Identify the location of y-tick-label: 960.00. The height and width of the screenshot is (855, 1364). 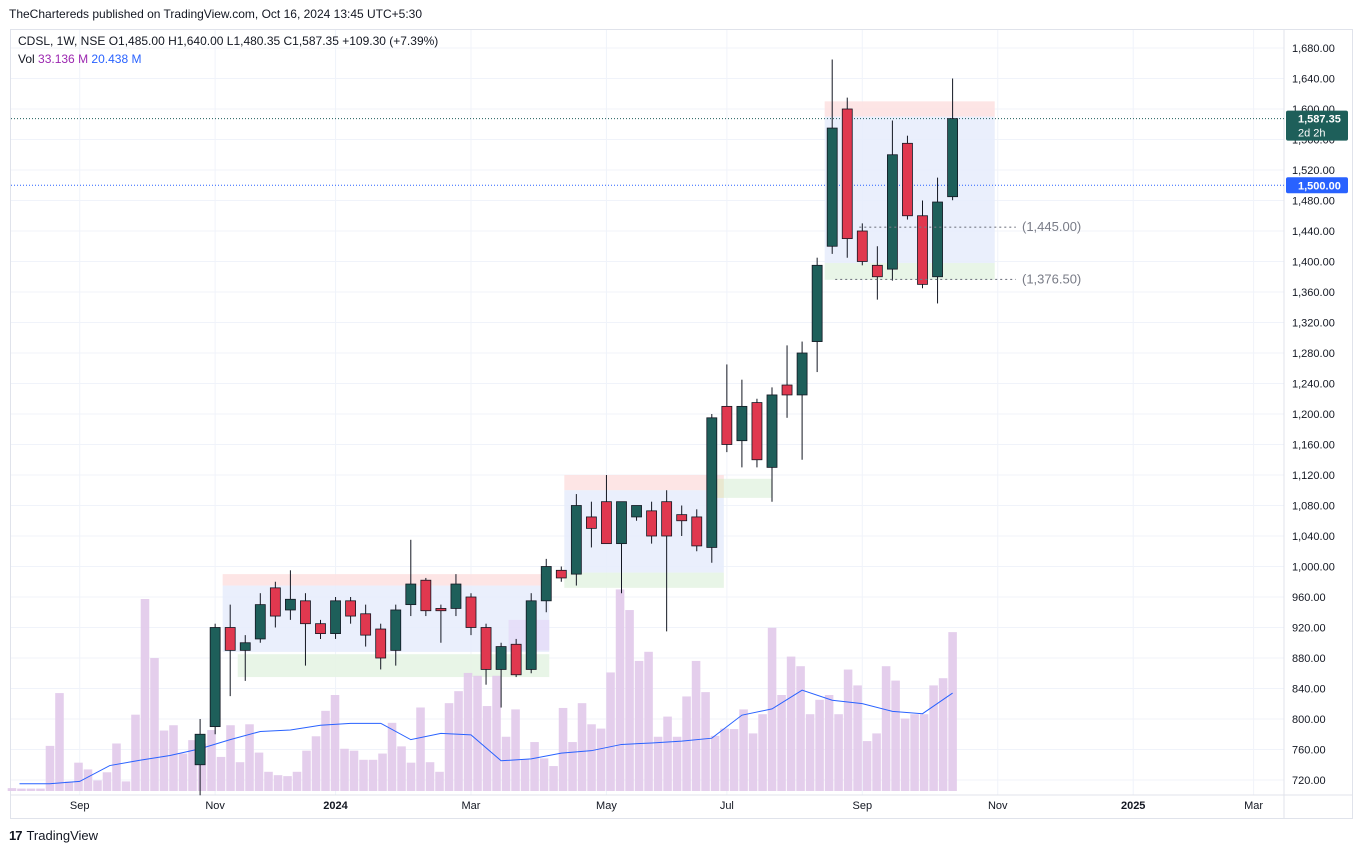
(1309, 598).